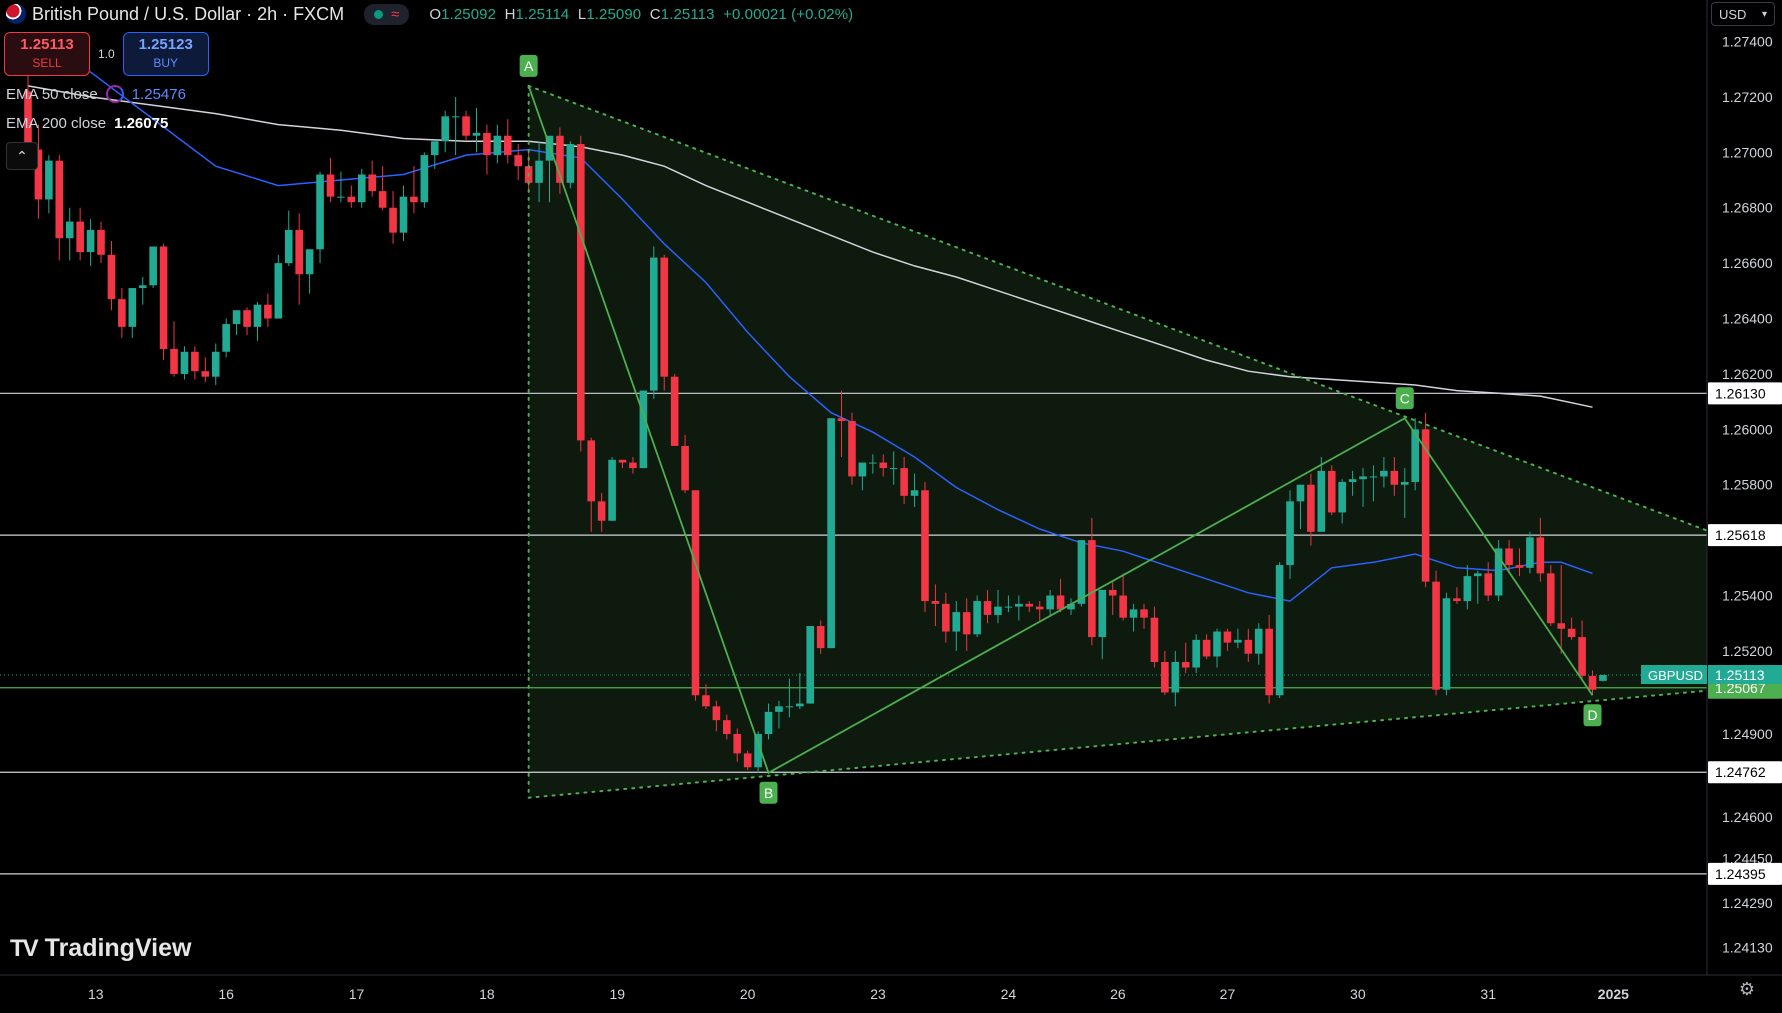 The image size is (1782, 1013). I want to click on chart-settings-icon: ⚙, so click(1747, 988).